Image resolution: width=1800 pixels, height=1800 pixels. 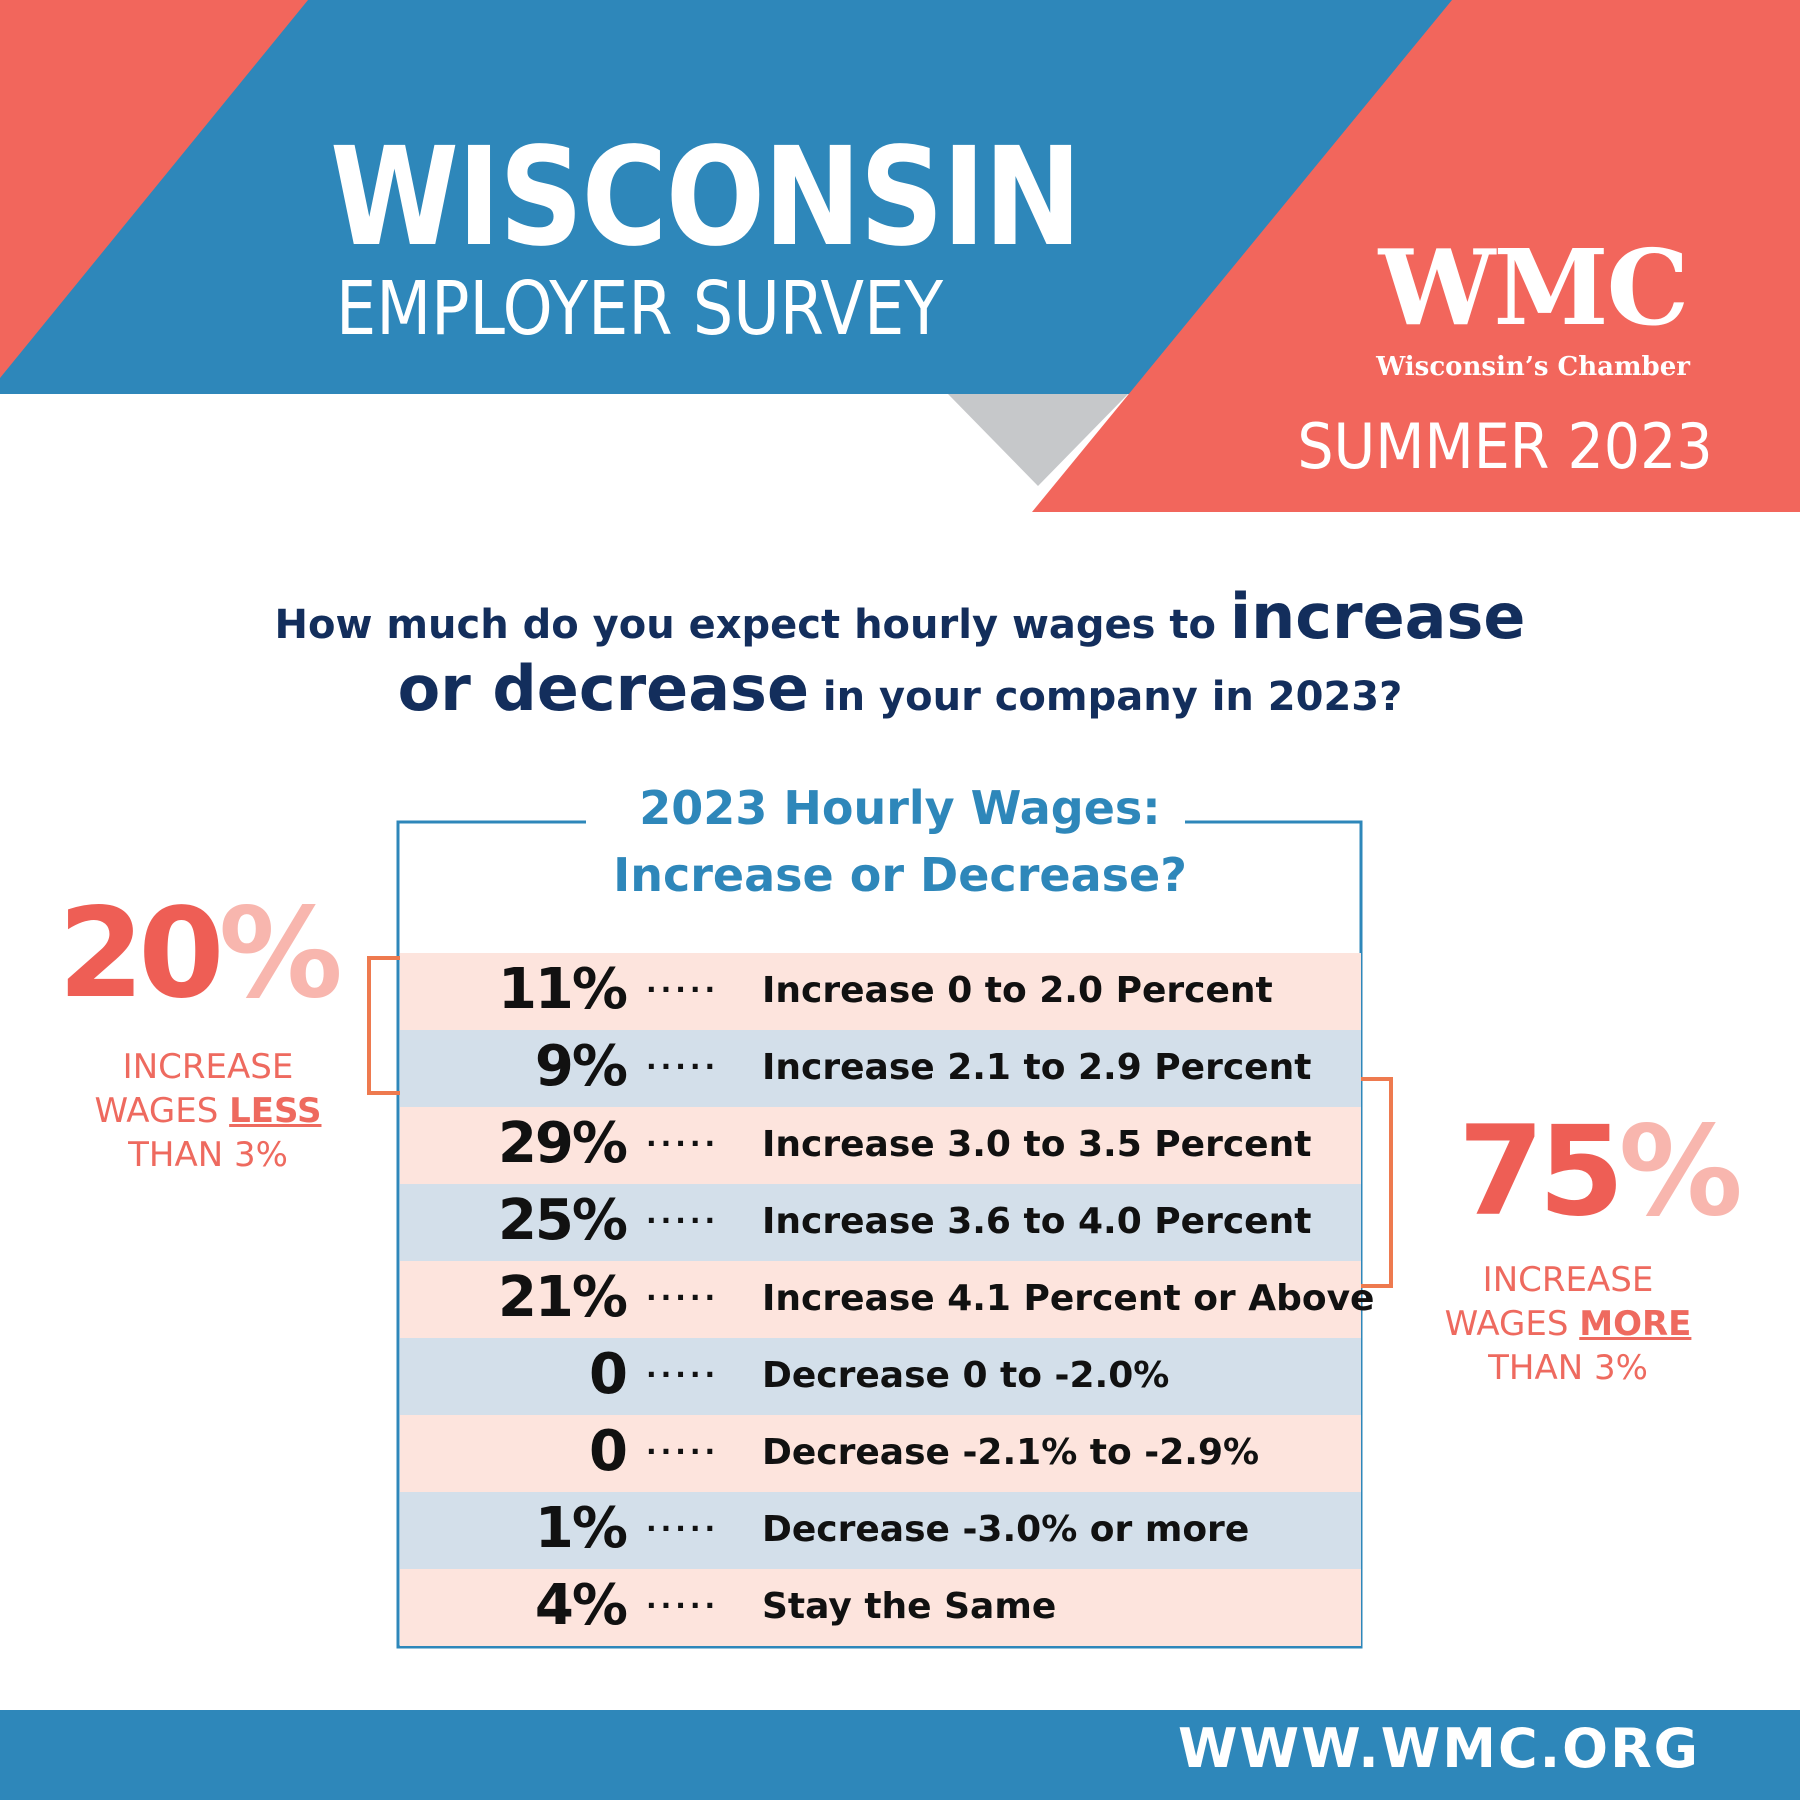 What do you see at coordinates (1037, 1067) in the screenshot?
I see `row-label: Increase 2.1 to 2.9 Percent` at bounding box center [1037, 1067].